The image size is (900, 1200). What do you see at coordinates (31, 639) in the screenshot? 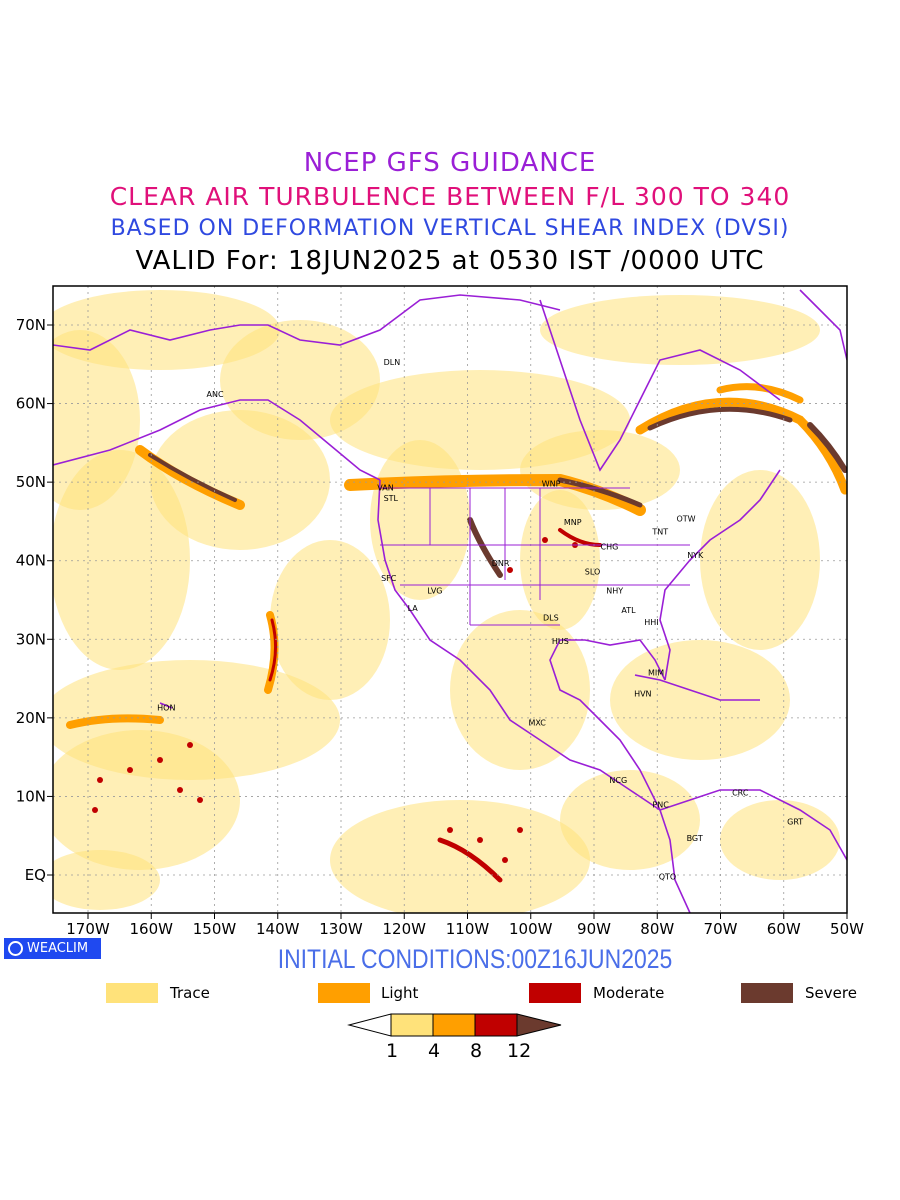
I see `lat-label: 30N` at bounding box center [31, 639].